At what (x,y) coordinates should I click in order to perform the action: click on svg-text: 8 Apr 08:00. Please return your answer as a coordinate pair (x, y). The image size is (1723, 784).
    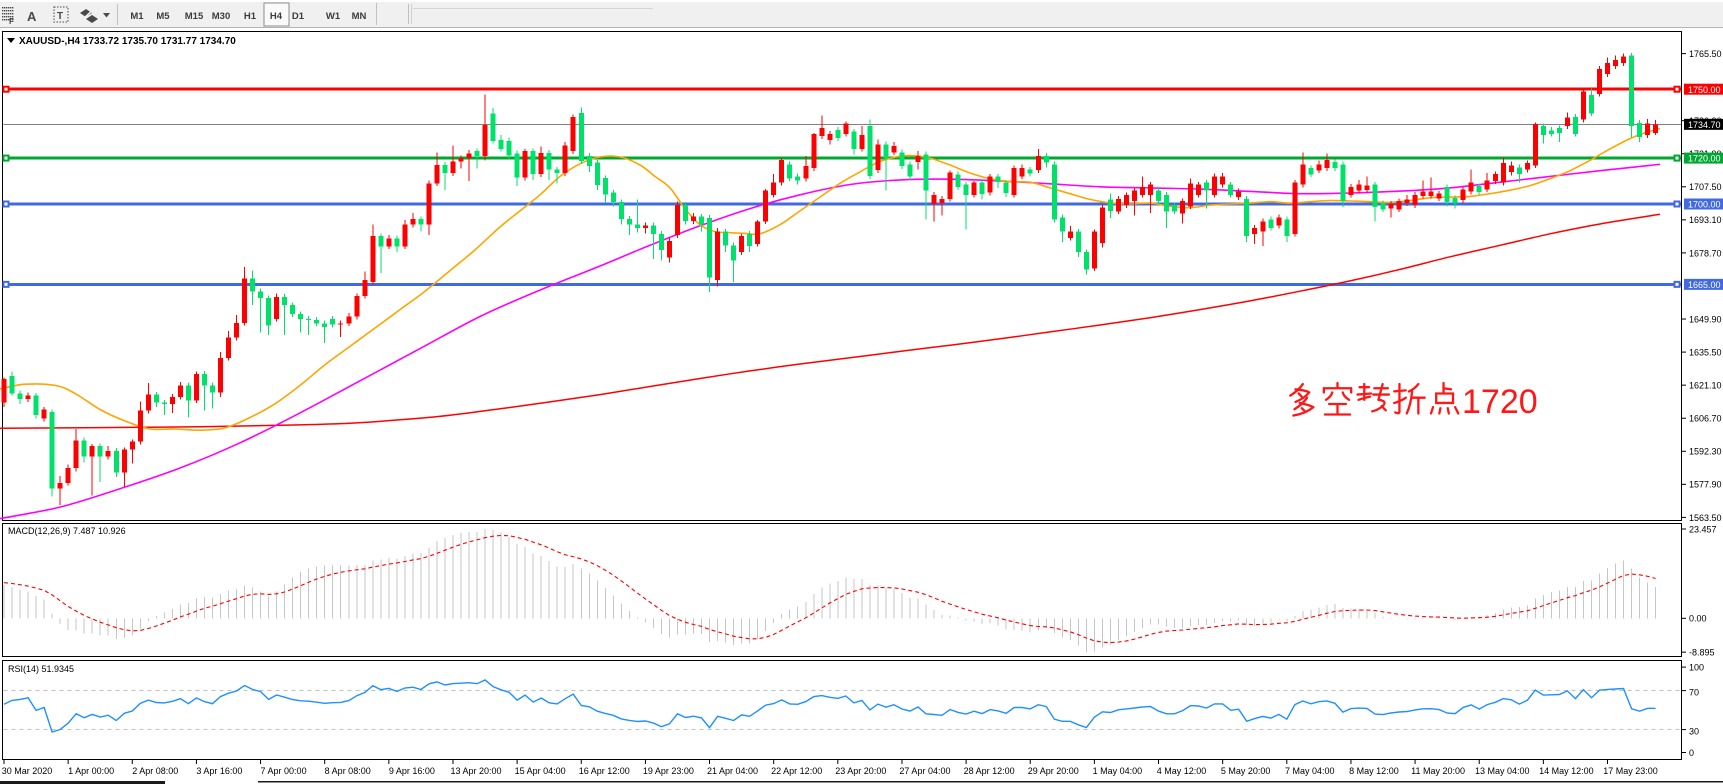
    Looking at the image, I should click on (348, 771).